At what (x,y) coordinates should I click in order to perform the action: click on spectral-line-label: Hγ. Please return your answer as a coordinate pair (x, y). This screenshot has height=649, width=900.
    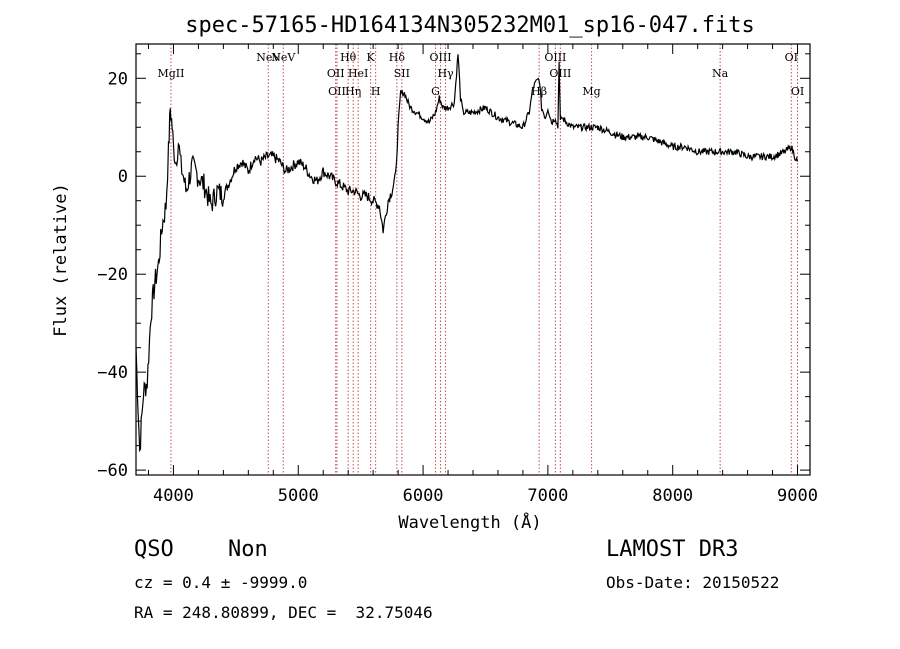
    Looking at the image, I should click on (445, 73).